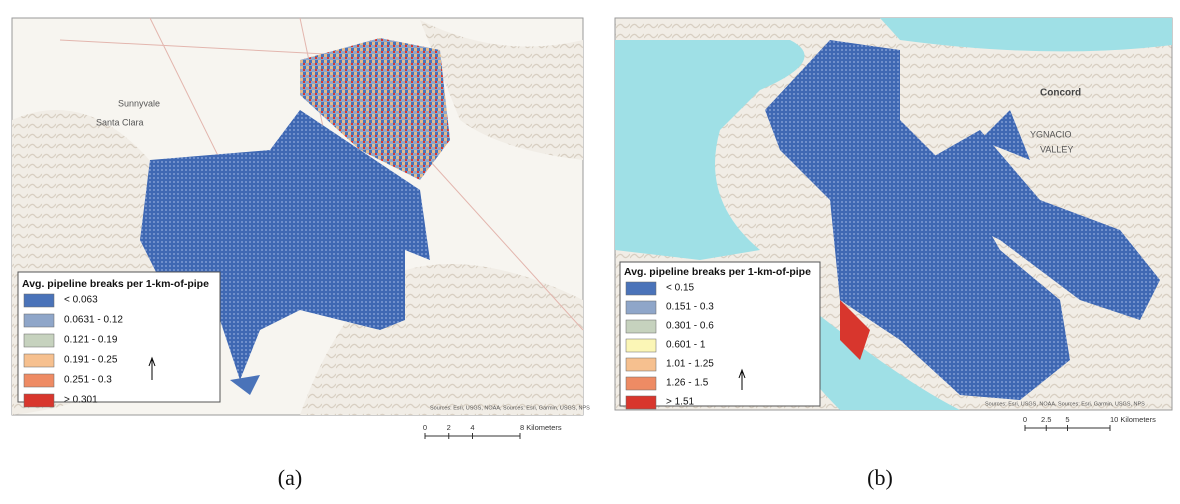  I want to click on place-label: YGNACIO, so click(1051, 134).